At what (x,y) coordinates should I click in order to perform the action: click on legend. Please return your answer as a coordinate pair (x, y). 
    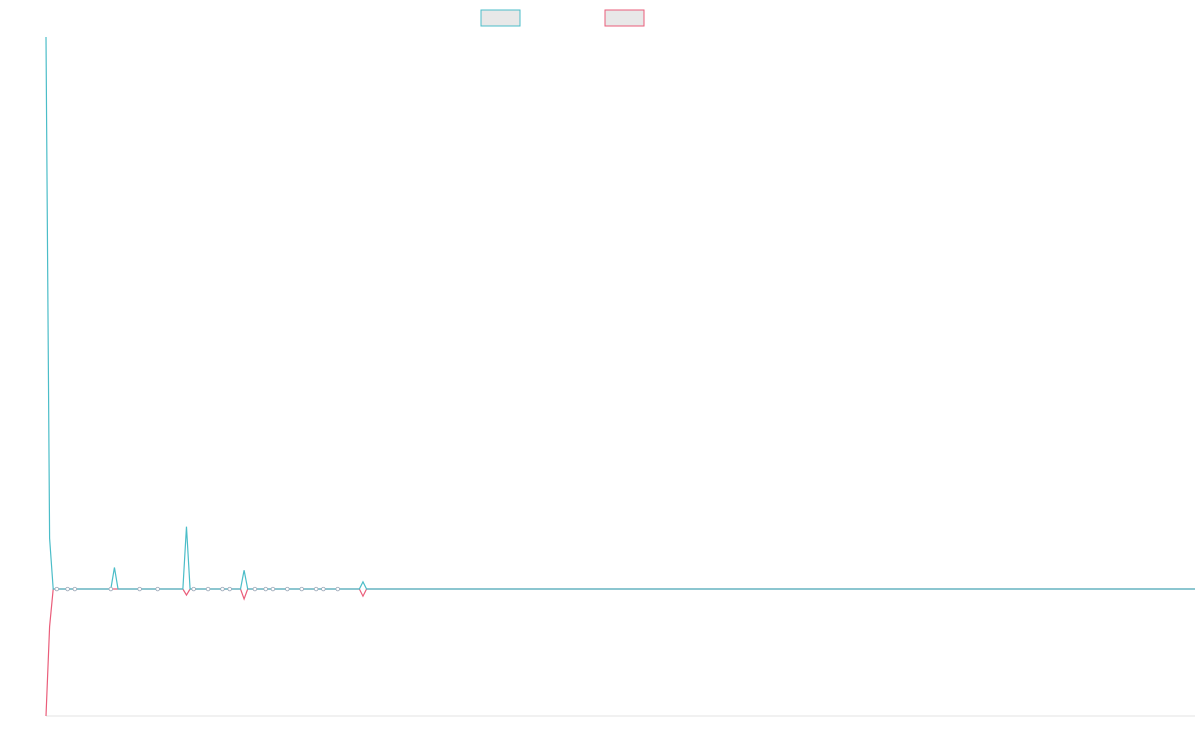
    Looking at the image, I should click on (562, 18).